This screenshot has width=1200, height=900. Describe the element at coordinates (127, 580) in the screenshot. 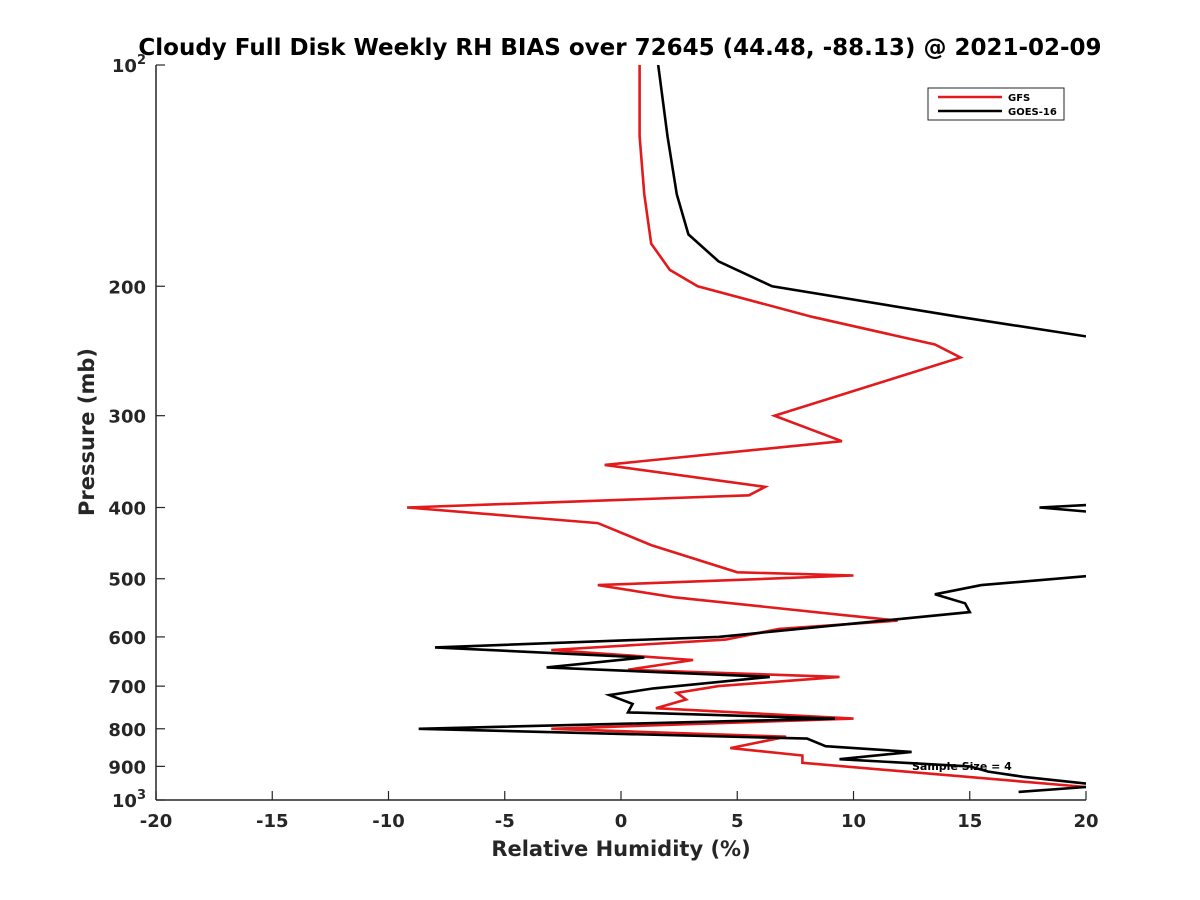

I see `y-tick-label: 500` at that location.